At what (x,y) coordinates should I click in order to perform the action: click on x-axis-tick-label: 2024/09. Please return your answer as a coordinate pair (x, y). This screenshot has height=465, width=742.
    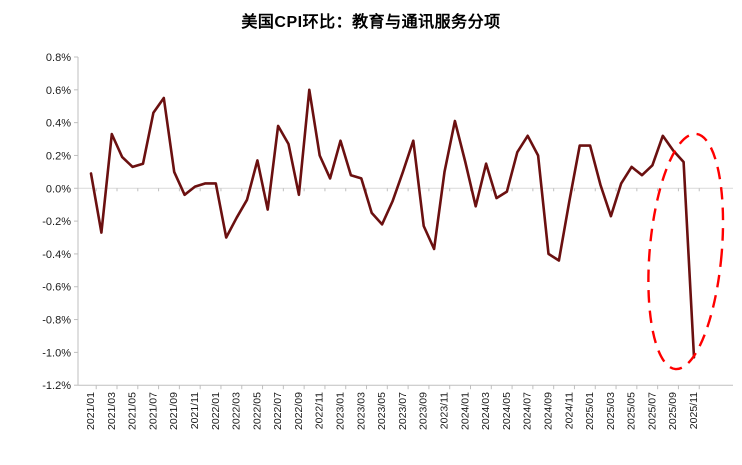
    Looking at the image, I should click on (548, 411).